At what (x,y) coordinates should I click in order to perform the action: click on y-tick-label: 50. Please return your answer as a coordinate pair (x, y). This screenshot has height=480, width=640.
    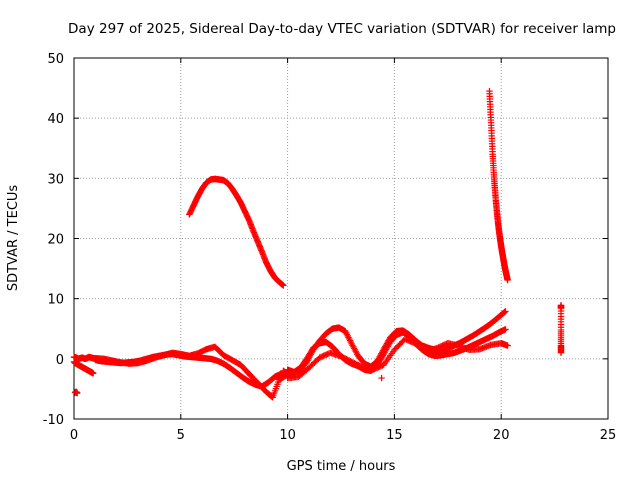
    Looking at the image, I should click on (55, 59).